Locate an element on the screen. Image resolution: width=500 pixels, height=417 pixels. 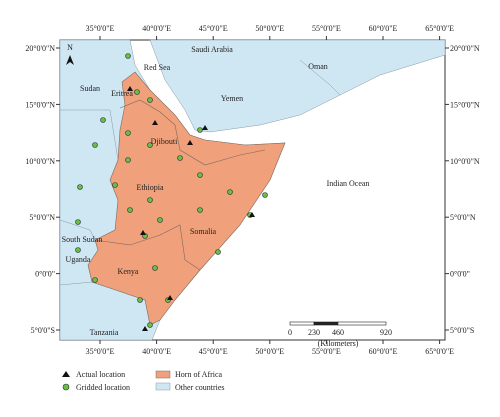
place-label: South Sudan is located at coordinates (82, 239).